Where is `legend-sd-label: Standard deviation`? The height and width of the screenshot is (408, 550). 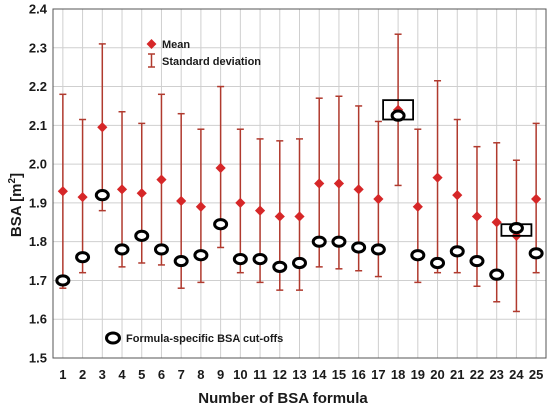 legend-sd-label: Standard deviation is located at coordinates (211, 62).